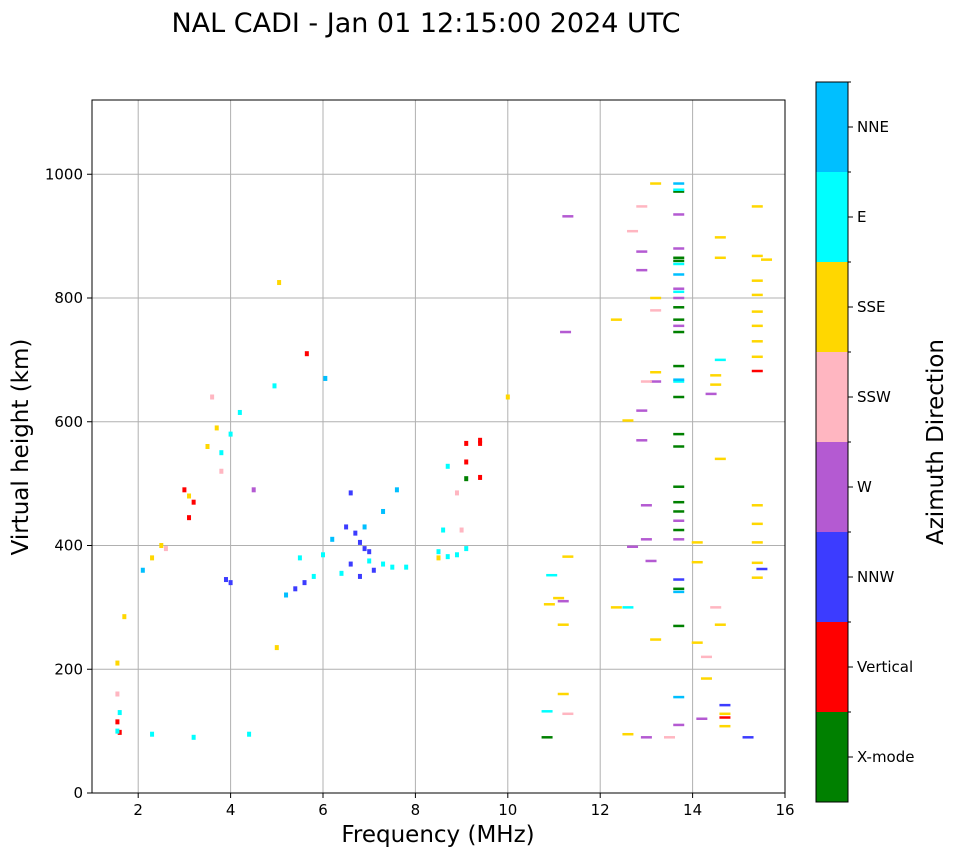  What do you see at coordinates (138, 810) in the screenshot?
I see `x-tick-label: 2` at bounding box center [138, 810].